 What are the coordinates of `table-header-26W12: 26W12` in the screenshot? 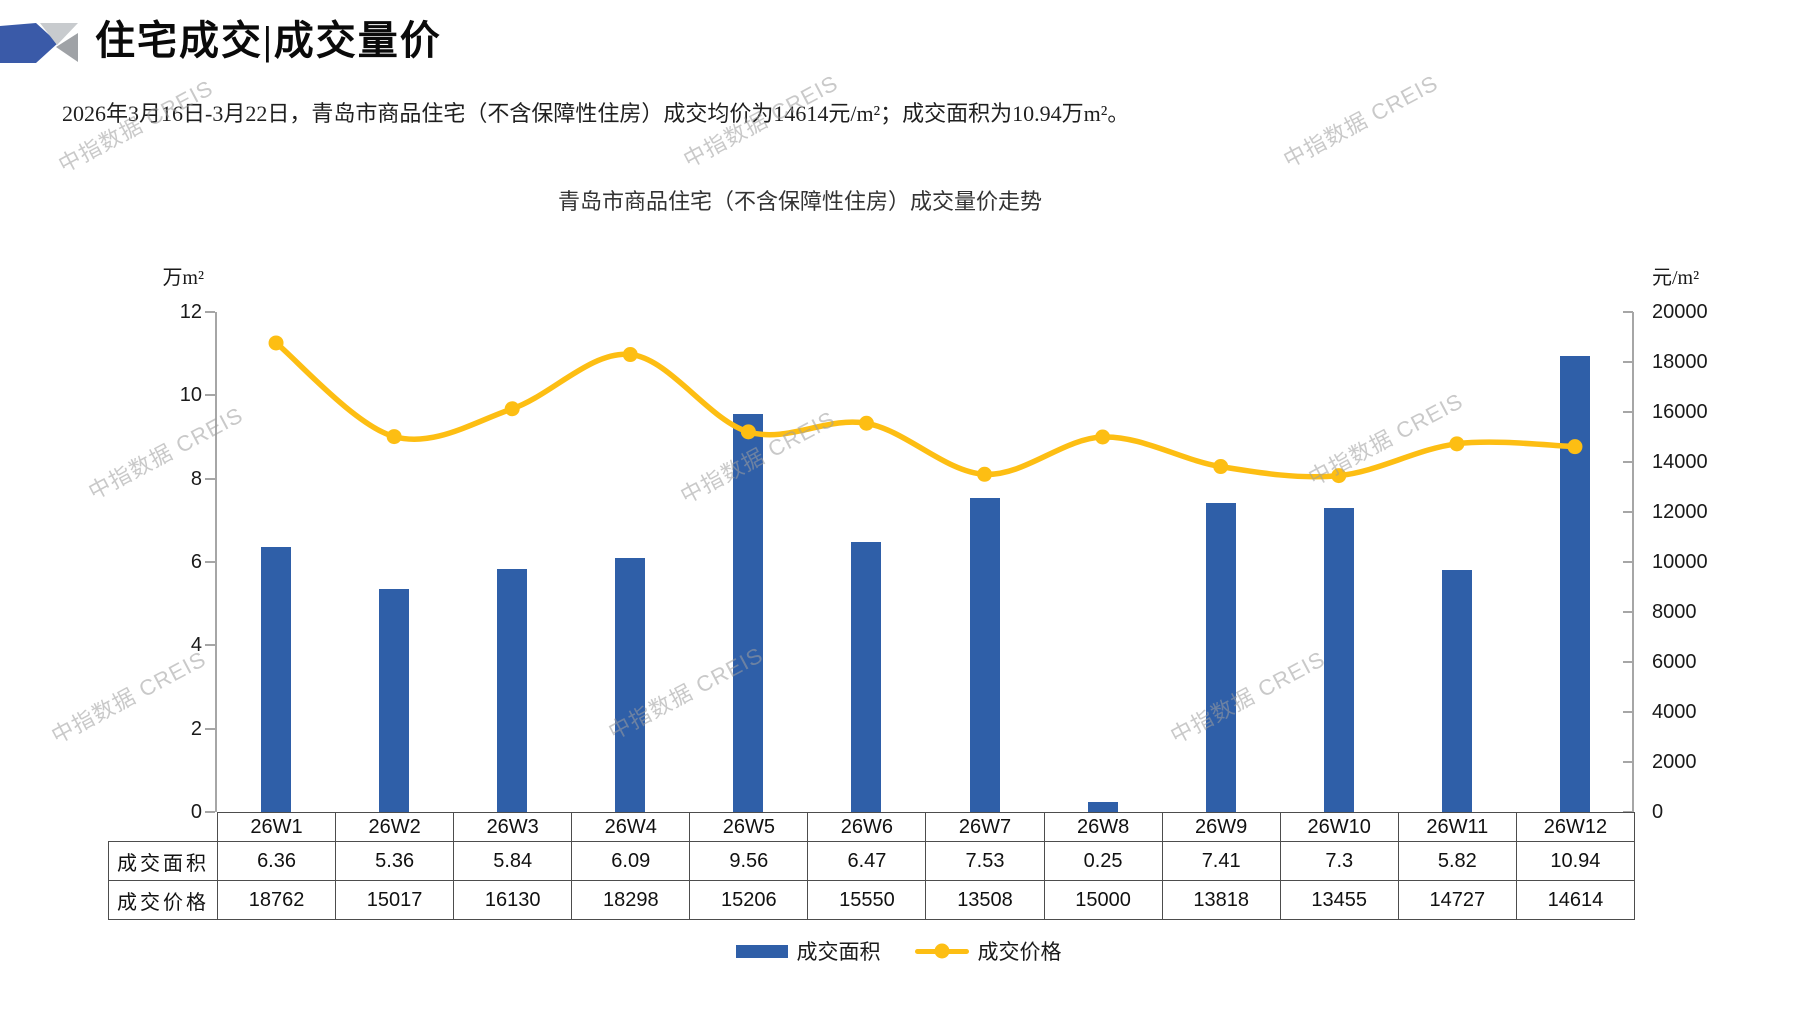 It's located at (1575, 827).